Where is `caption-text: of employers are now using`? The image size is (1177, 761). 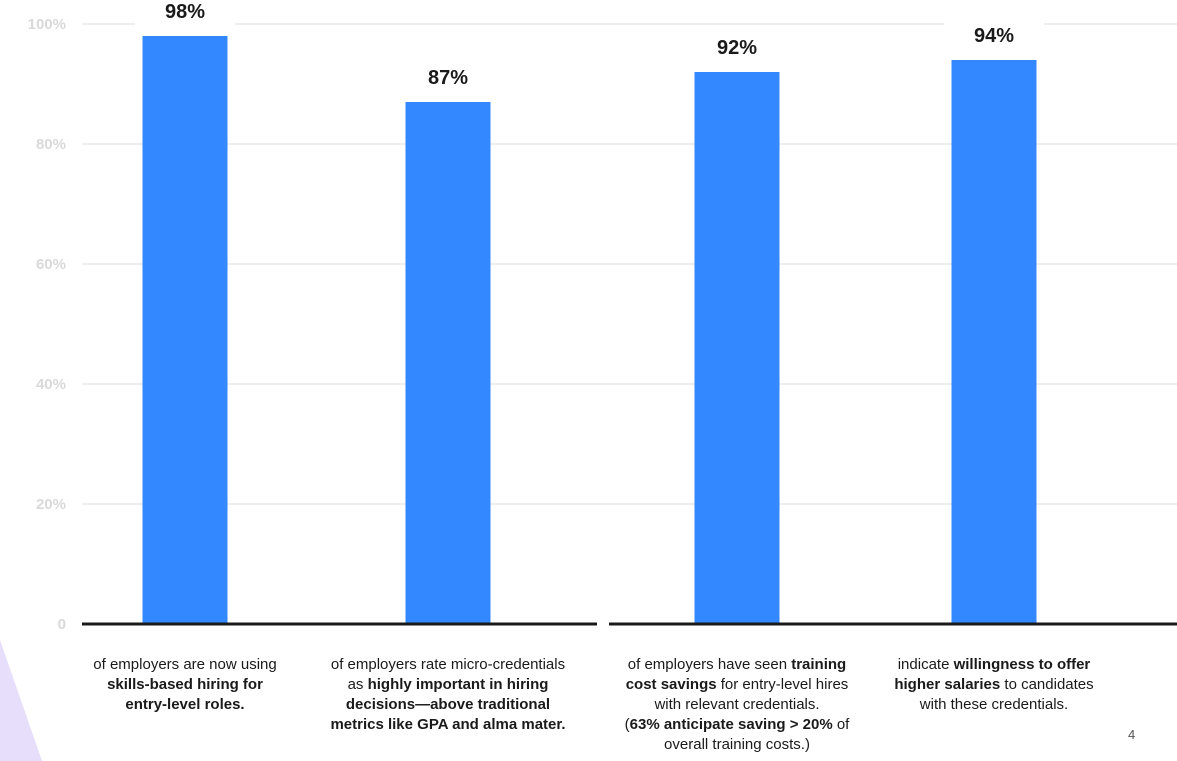
caption-text: of employers are now using is located at coordinates (185, 664).